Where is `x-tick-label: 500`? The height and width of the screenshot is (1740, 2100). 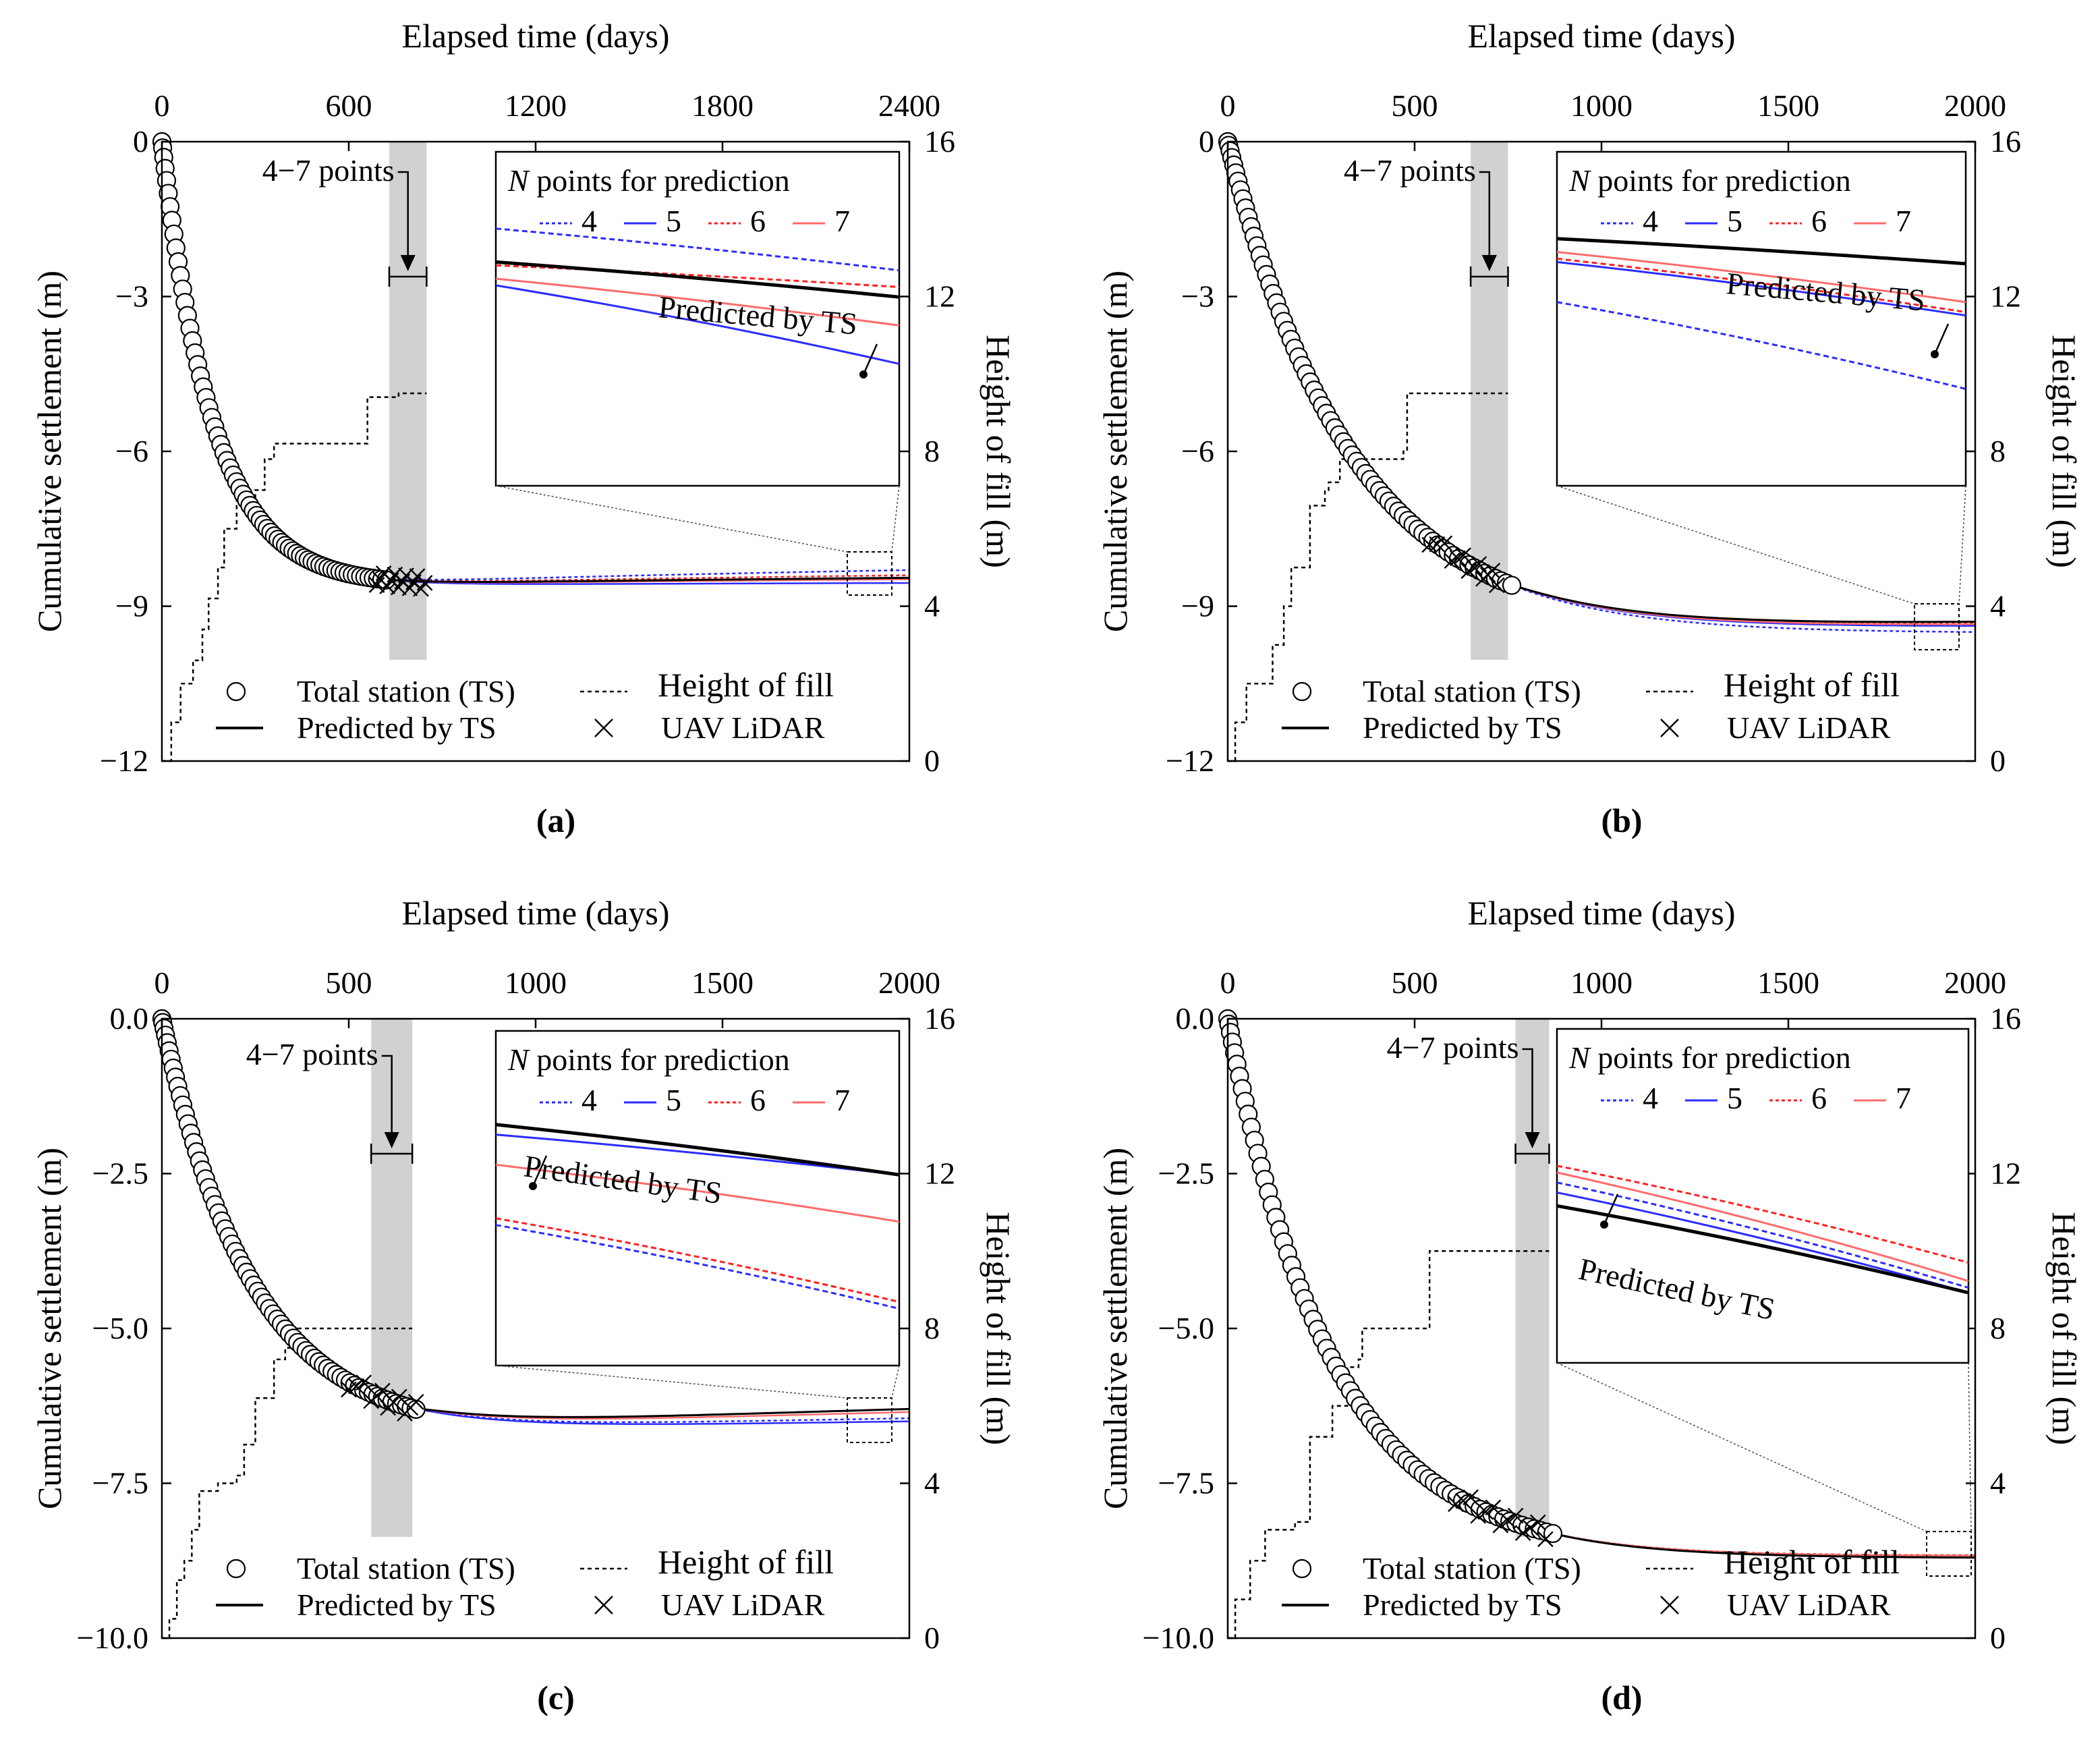
x-tick-label: 500 is located at coordinates (1415, 106).